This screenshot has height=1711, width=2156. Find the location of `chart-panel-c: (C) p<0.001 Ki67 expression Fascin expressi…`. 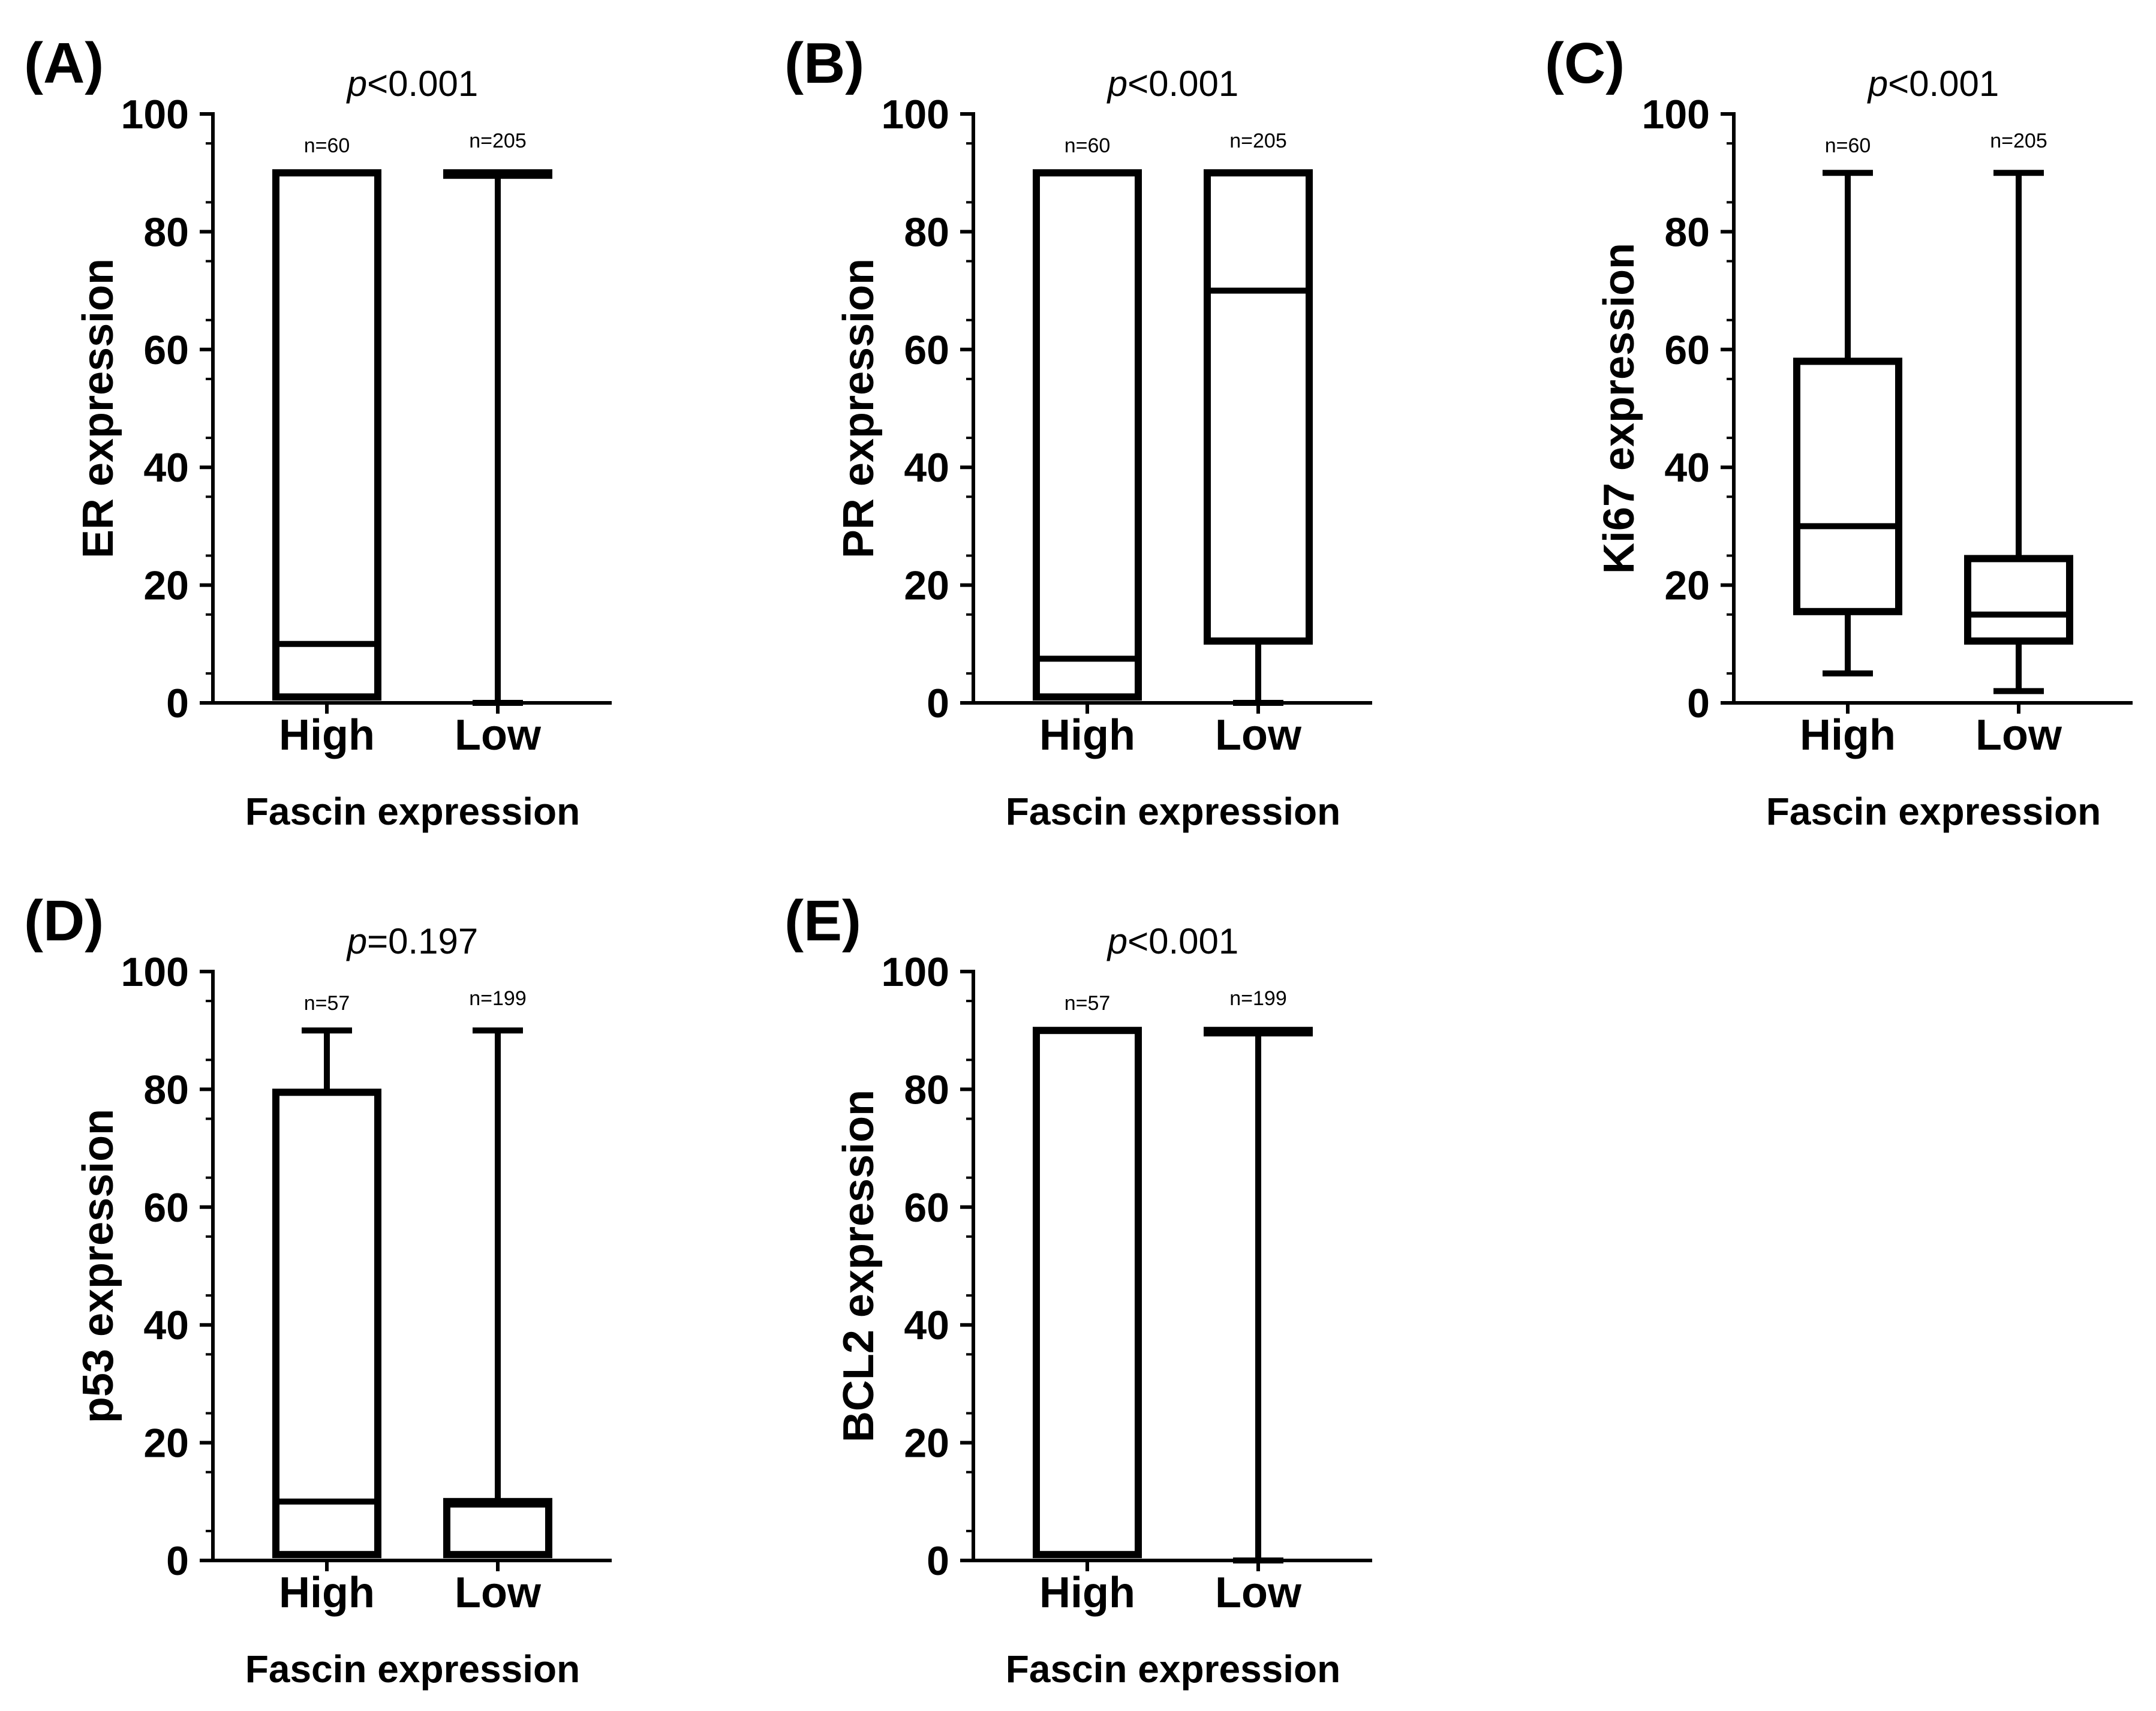

chart-panel-c: (C) p<0.001 Ki67 expression Fascin expressi… is located at coordinates (1839, 432).